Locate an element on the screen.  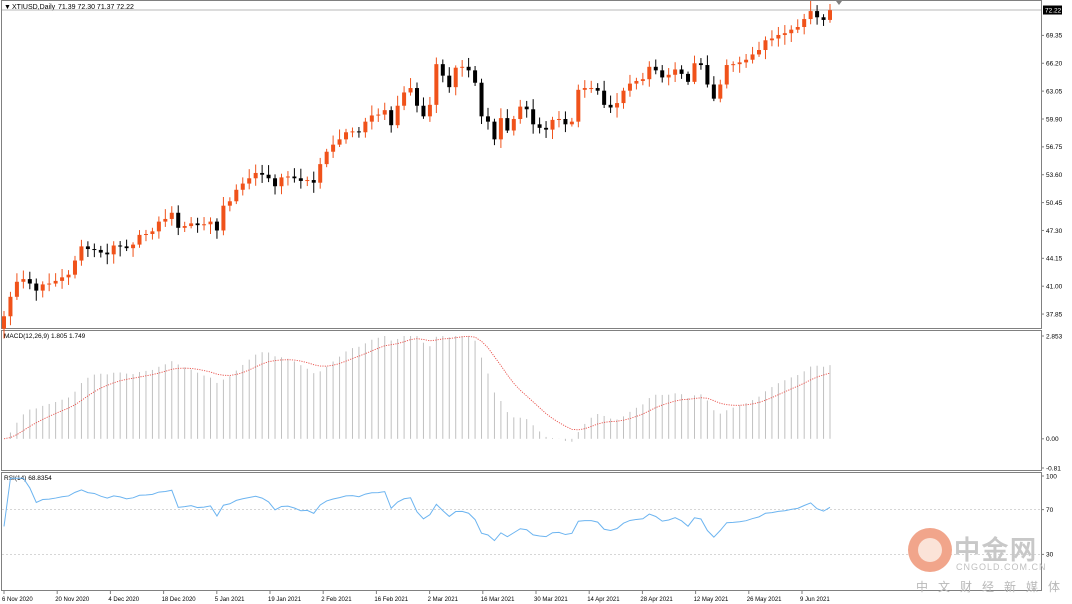
symbol-label: XTIUSD,Daily is located at coordinates (34, 7).